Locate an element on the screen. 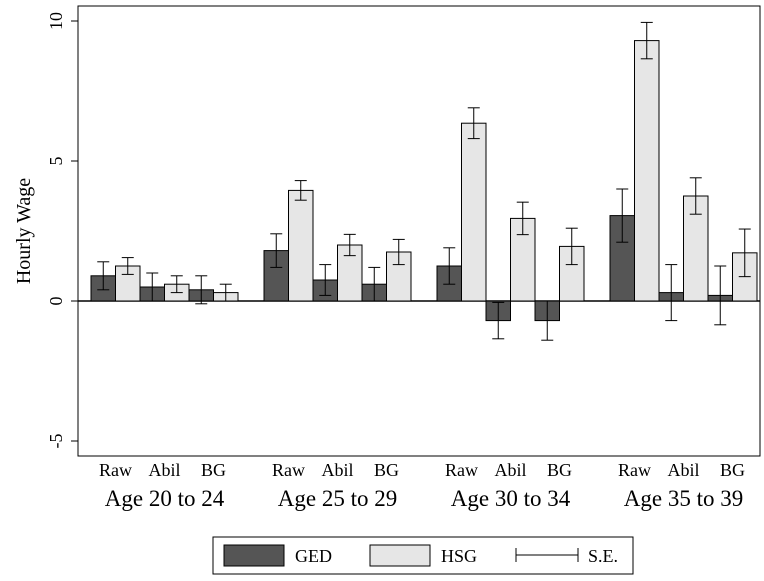 The width and height of the screenshot is (764, 581). x-group-label: Age 25 to 29 is located at coordinates (337, 498).